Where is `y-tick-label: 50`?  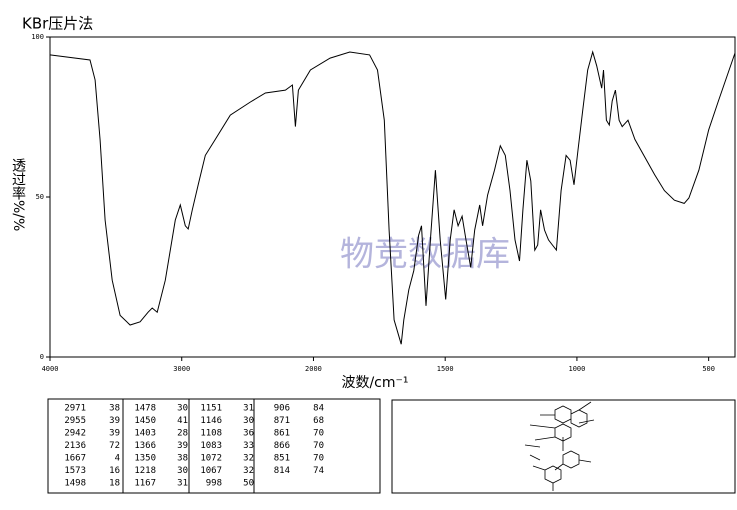 y-tick-label: 50 is located at coordinates (40, 197).